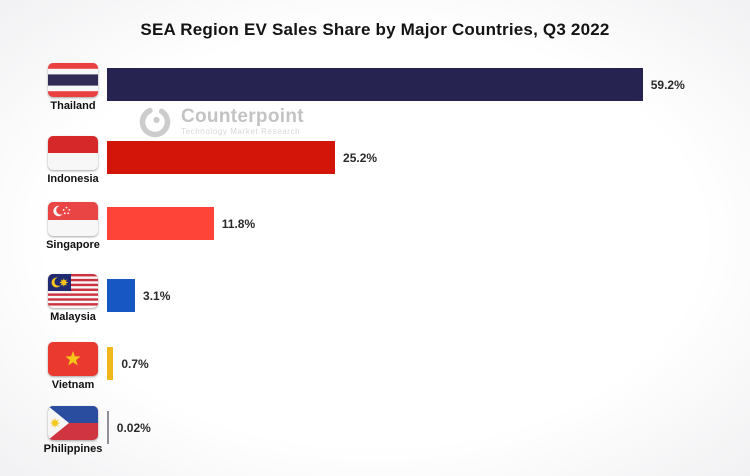  Describe the element at coordinates (73, 385) in the screenshot. I see `country-label: Vietnam` at that location.